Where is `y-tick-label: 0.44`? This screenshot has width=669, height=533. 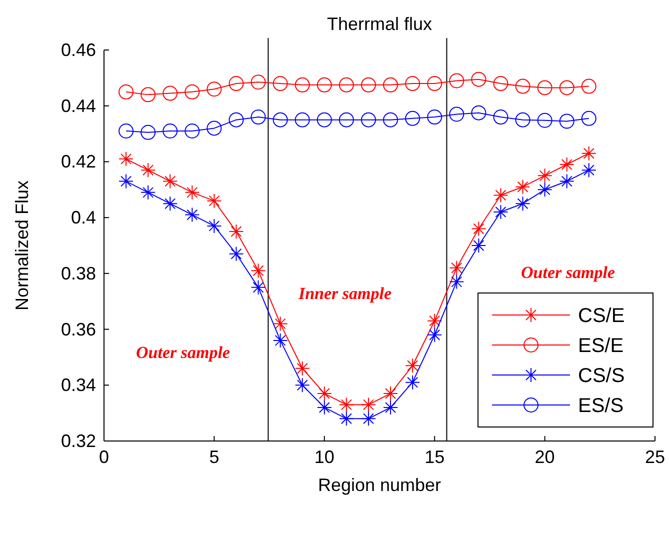
y-tick-label: 0.44 is located at coordinates (78, 106).